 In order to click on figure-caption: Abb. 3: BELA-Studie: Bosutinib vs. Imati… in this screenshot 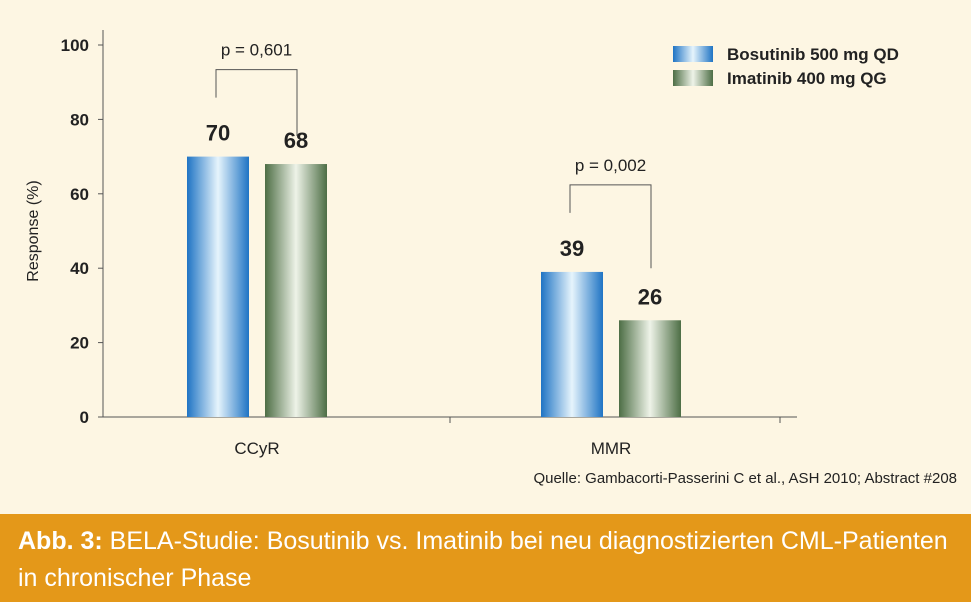, I will do `click(485, 558)`.